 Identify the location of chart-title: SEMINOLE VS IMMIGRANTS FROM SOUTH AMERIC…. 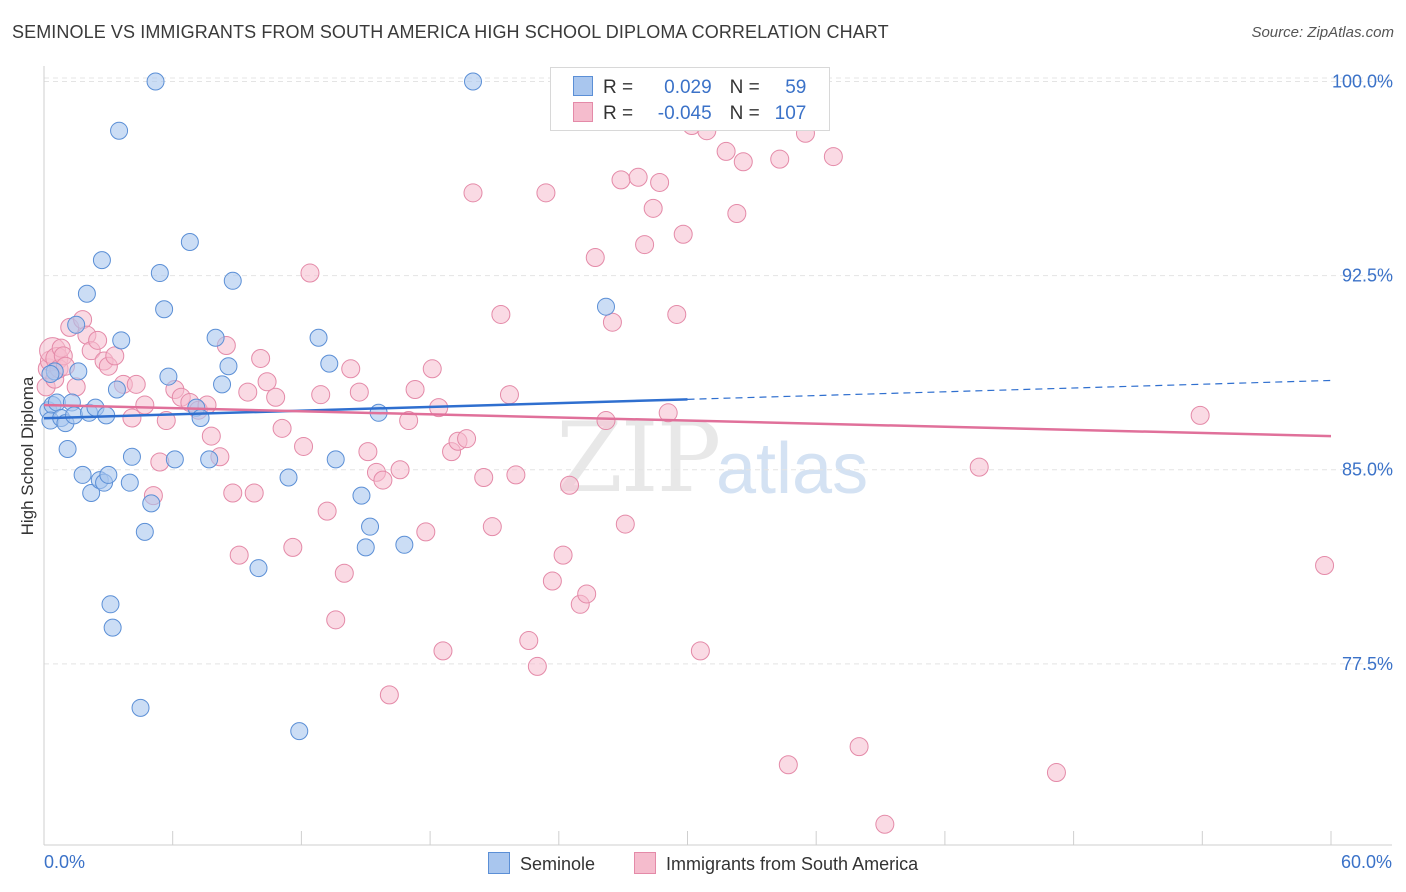
(450, 32).